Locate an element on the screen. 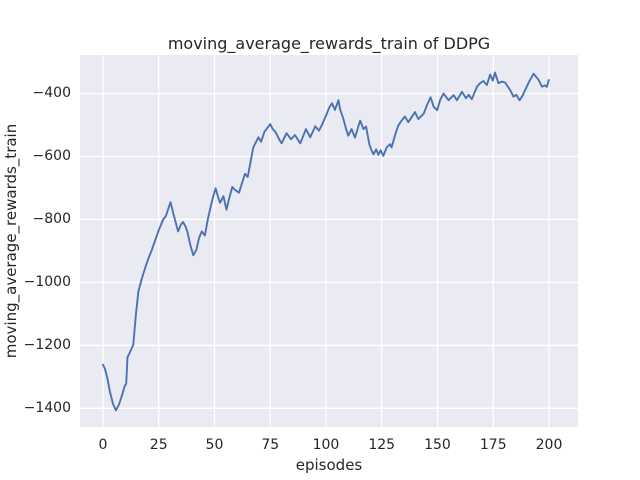  y-tick-label: −1200 is located at coordinates (47, 344).